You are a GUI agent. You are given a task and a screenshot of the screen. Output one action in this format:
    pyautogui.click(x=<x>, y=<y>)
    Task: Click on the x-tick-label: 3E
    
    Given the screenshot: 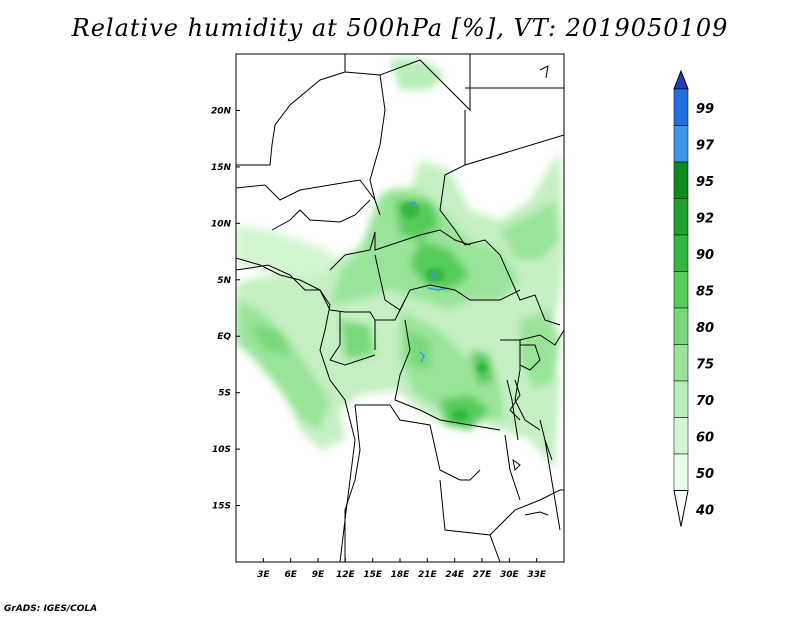 What is the action you would take?
    pyautogui.click(x=263, y=575)
    